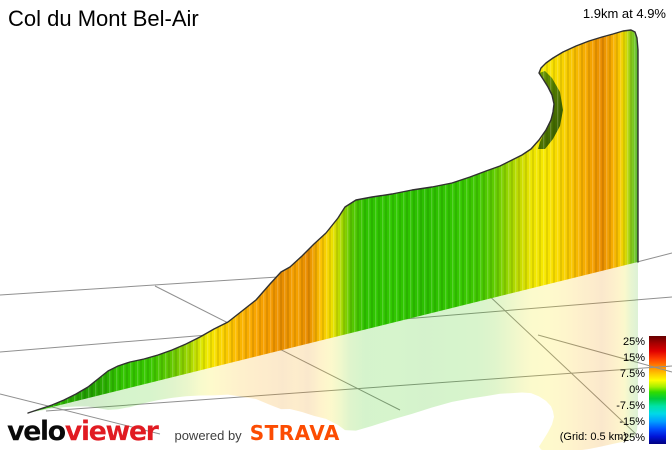 The height and width of the screenshot is (450, 672). I want to click on veloviewer-logo-velo: velo, so click(36, 431).